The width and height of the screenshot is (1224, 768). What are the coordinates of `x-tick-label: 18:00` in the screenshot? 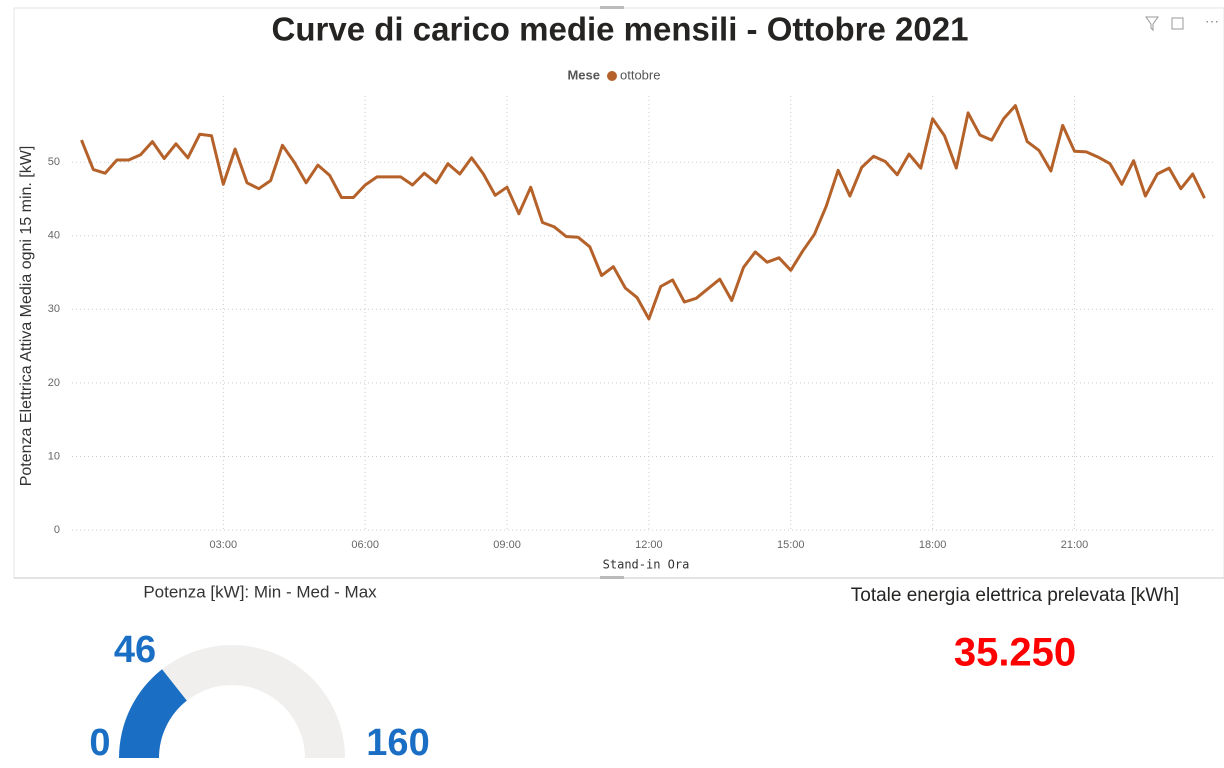 It's located at (933, 545).